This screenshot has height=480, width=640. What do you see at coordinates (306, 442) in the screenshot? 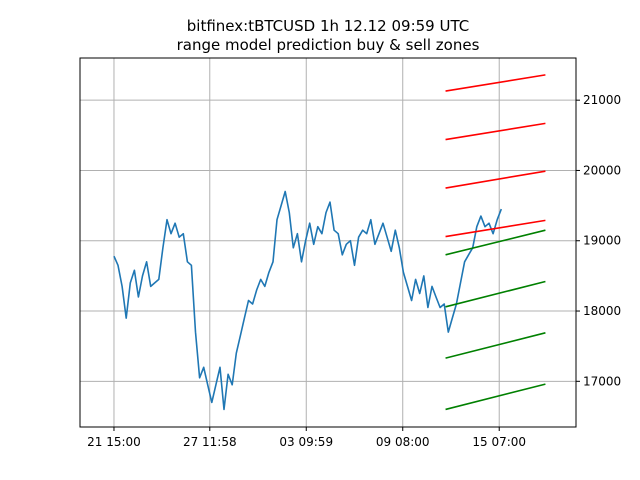
I see `x-tick-label: 03 09:59` at bounding box center [306, 442].